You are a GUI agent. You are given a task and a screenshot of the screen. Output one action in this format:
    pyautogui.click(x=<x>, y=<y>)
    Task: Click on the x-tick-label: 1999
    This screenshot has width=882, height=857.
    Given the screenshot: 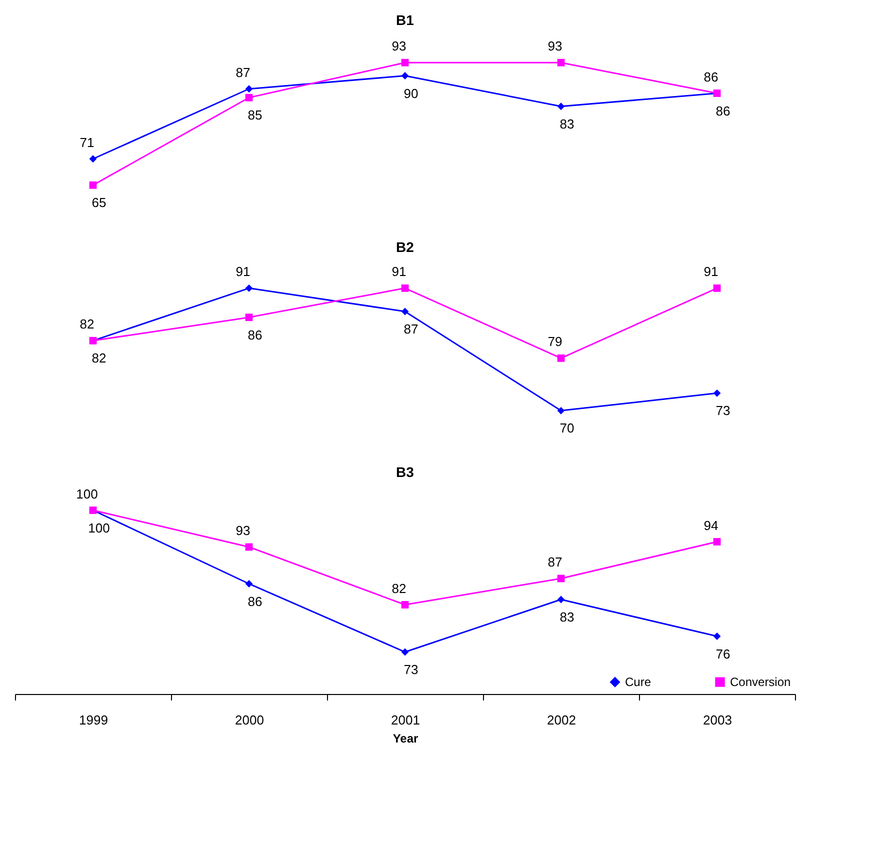 What is the action you would take?
    pyautogui.click(x=93, y=720)
    